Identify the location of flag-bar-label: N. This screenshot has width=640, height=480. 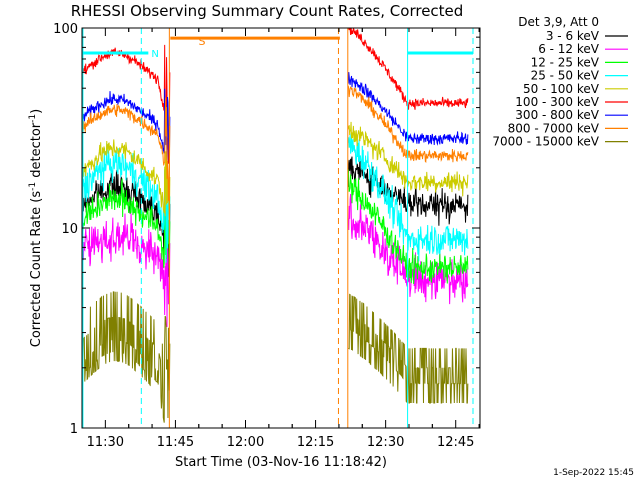
(154, 54).